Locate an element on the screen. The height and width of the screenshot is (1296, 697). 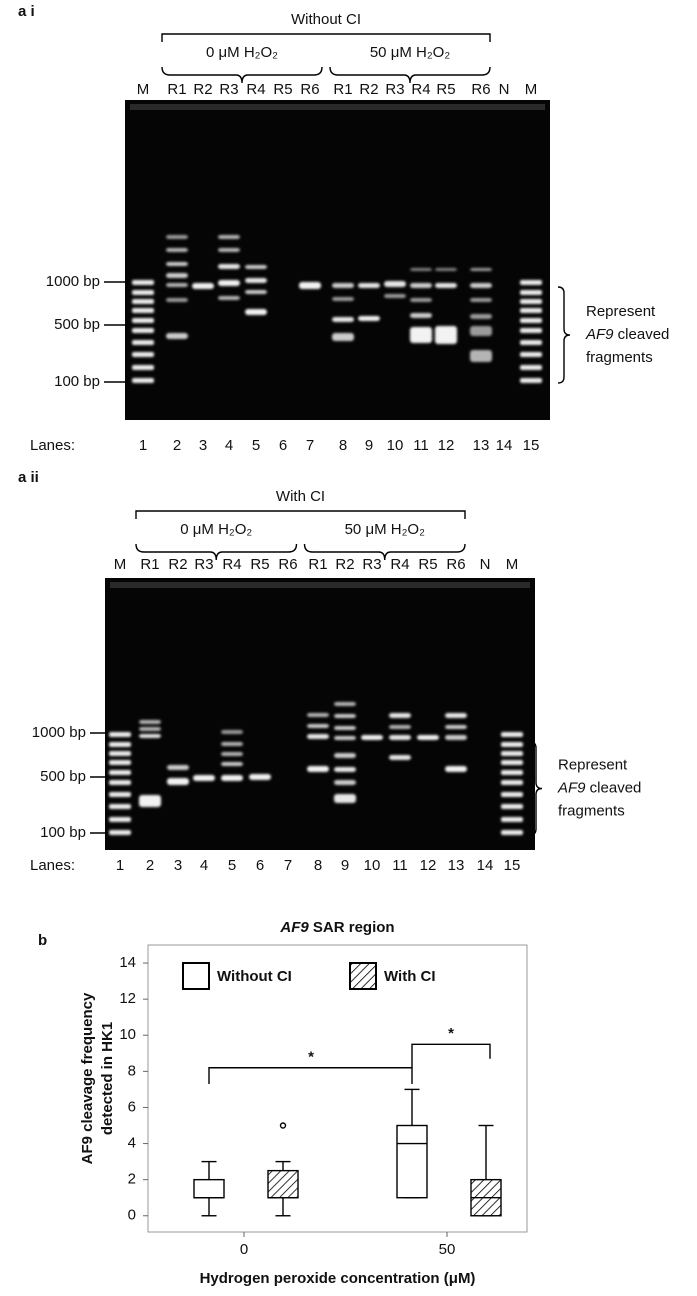
legend-swatch is located at coordinates (363, 976).